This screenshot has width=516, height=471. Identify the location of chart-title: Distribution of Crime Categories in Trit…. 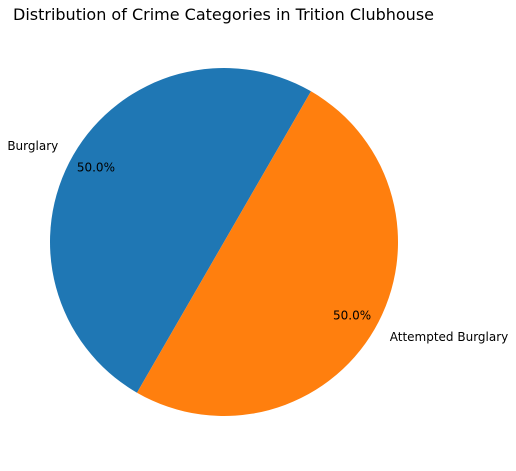
(223, 14).